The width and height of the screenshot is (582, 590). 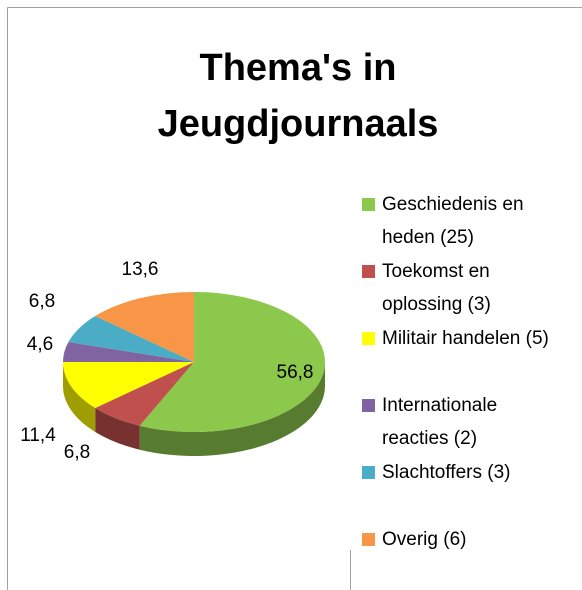 I want to click on legend-label: Militair handelen (5), so click(x=465, y=338).